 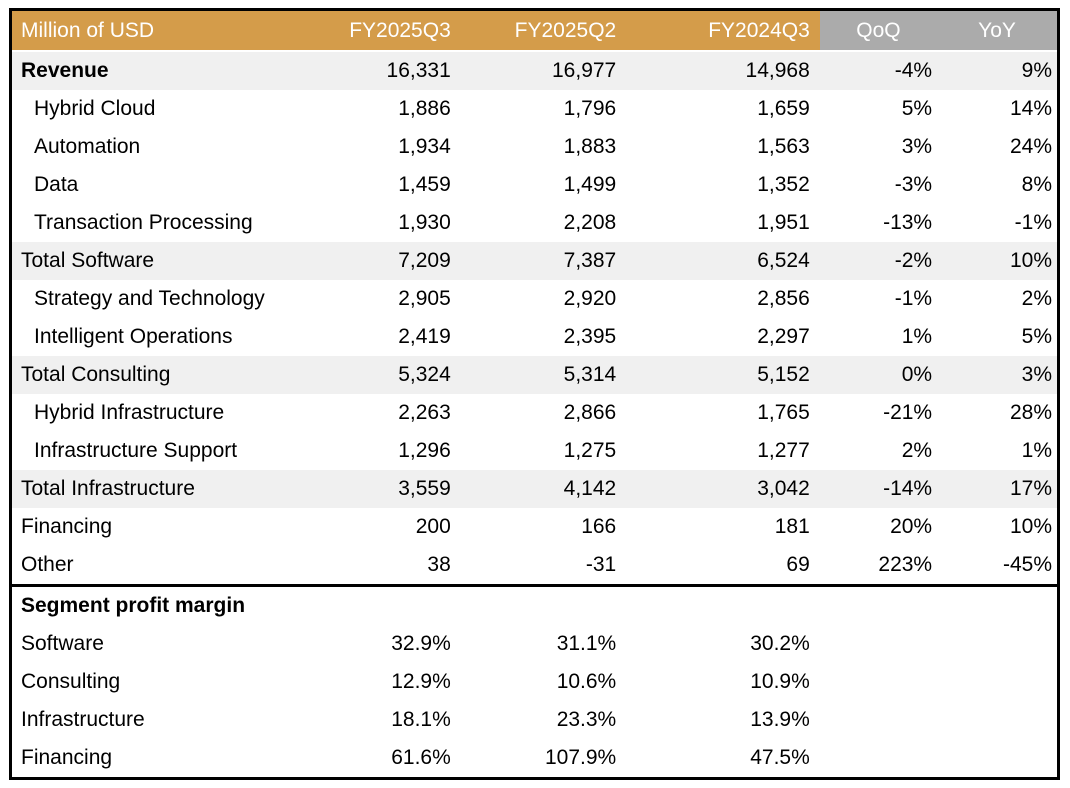 What do you see at coordinates (543, 70) in the screenshot?
I see `cell-fy2025q2: 16,977` at bounding box center [543, 70].